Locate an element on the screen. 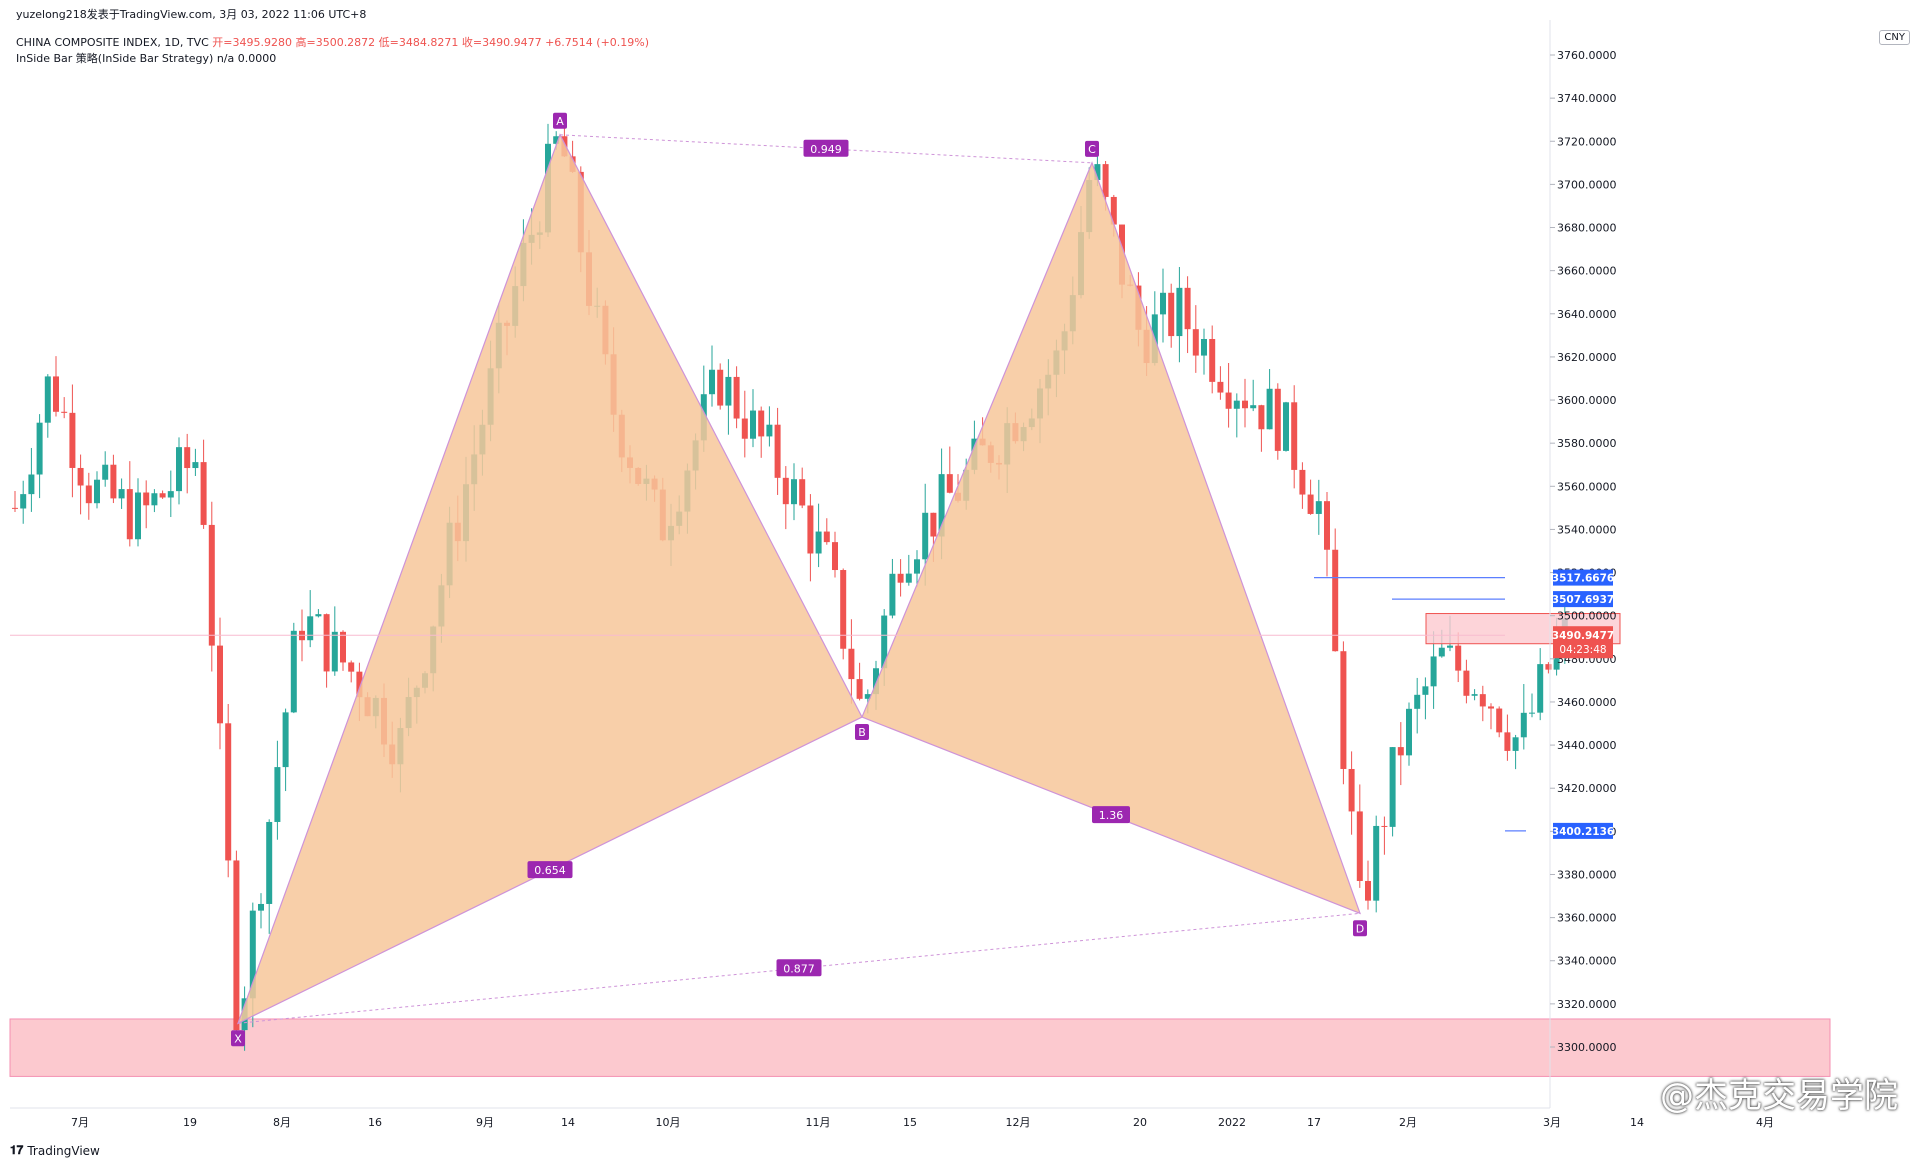 The width and height of the screenshot is (1920, 1166). ratio-label: 0.877 is located at coordinates (799, 968).